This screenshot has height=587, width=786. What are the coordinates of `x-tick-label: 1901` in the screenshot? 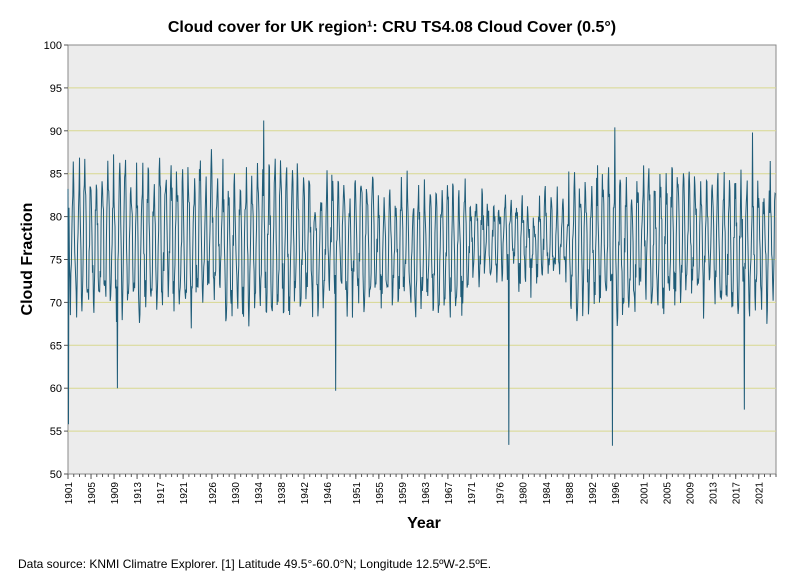 It's located at (69, 493).